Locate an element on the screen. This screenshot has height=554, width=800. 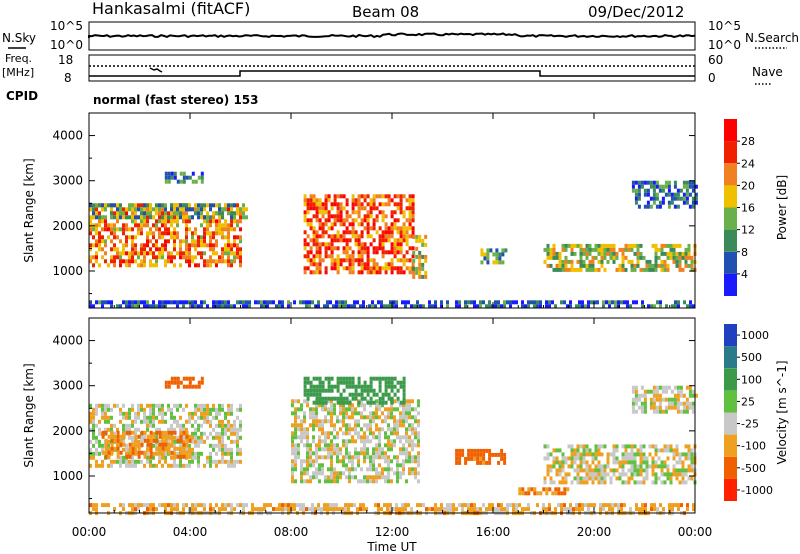
data-region is located at coordinates (494, 256).